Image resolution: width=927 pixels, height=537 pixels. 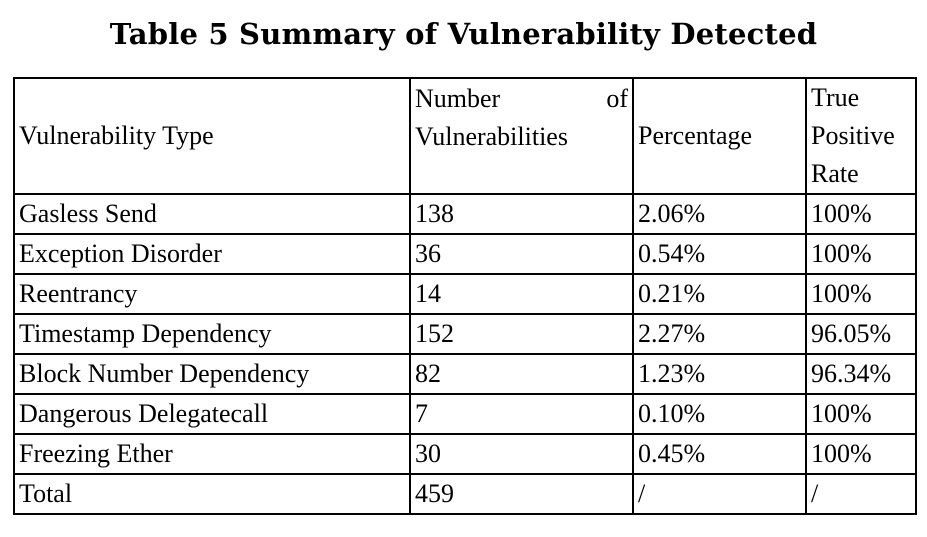 I want to click on cell-number: 7, so click(x=521, y=414).